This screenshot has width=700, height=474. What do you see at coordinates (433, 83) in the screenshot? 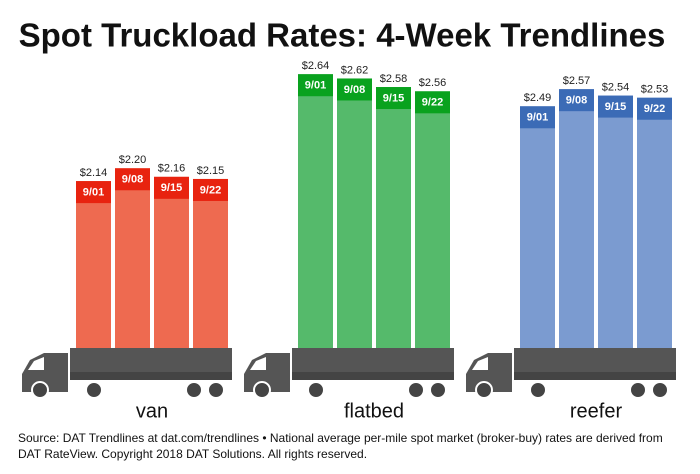
I see `value-label: $2.56` at bounding box center [433, 83].